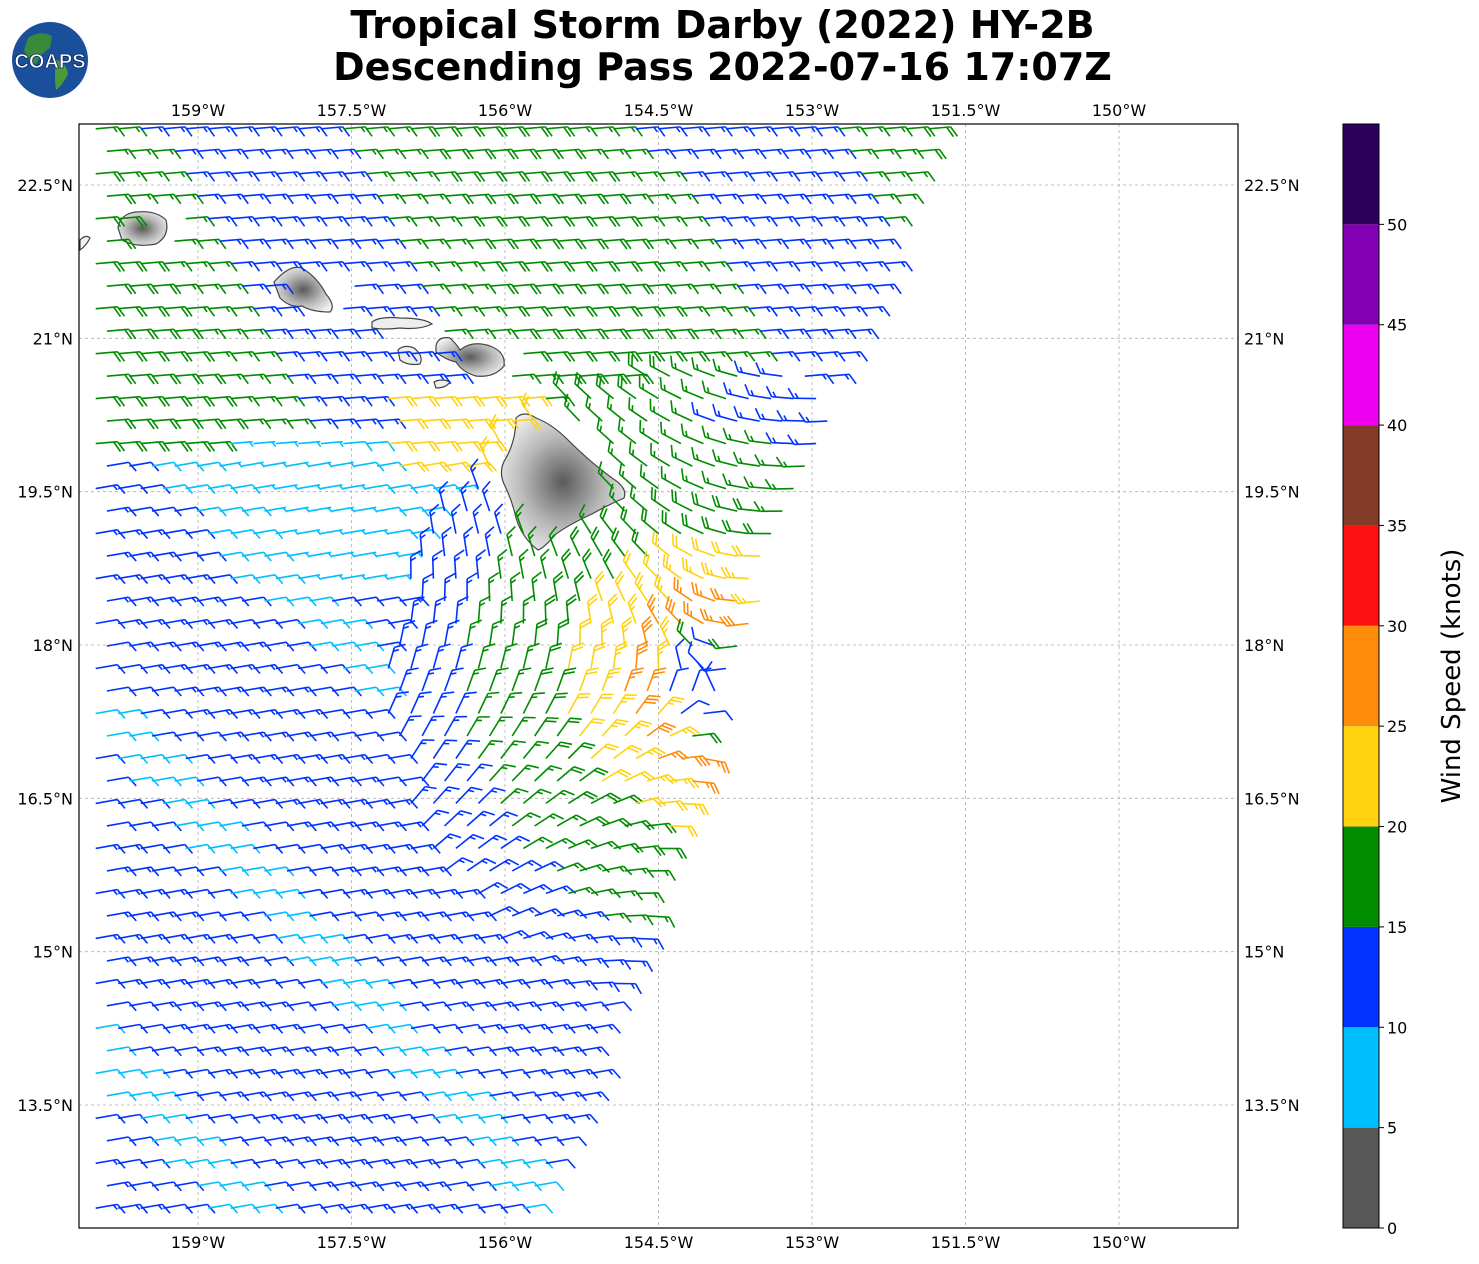 The image size is (1479, 1264). I want to click on colorbar-tick-label: 35, so click(1397, 525).